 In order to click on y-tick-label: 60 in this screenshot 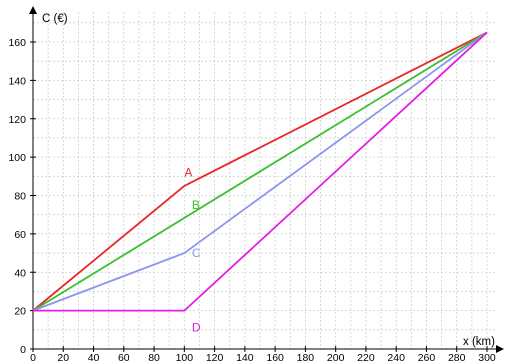, I will do `click(20, 235)`.